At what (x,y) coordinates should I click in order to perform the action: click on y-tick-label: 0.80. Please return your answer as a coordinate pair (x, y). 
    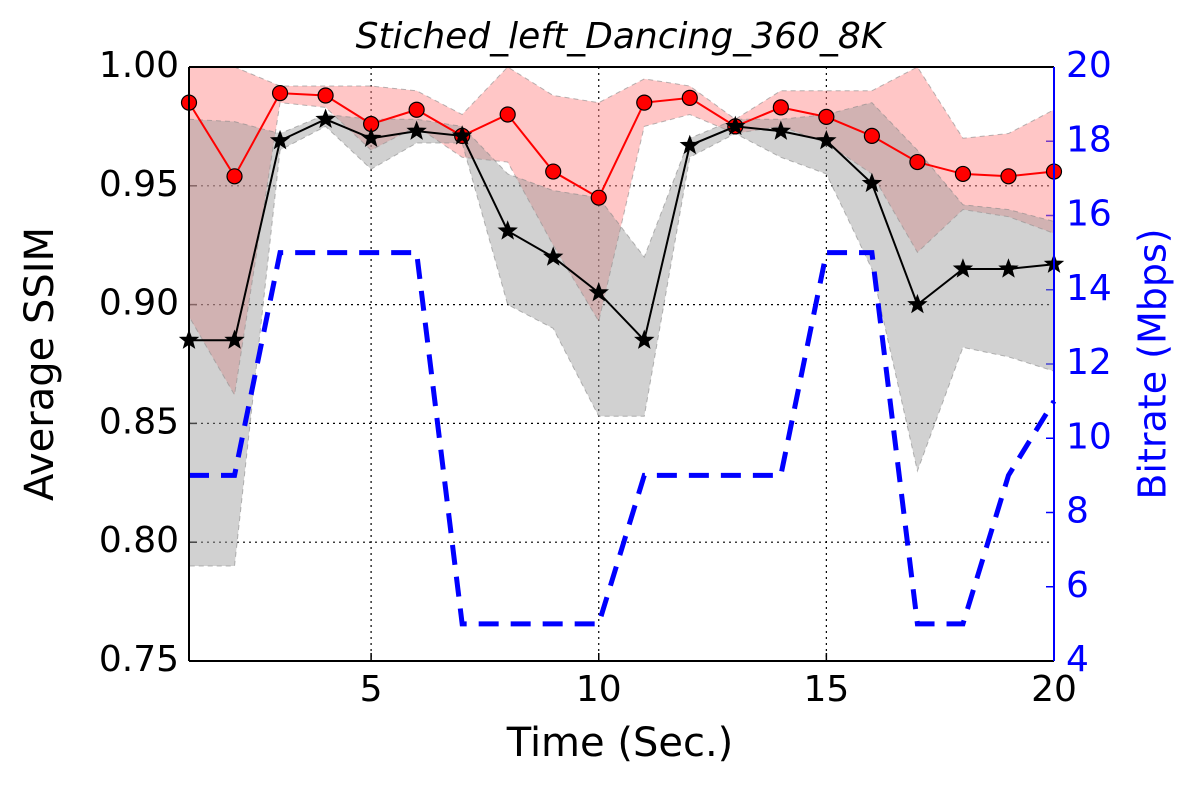
    Looking at the image, I should click on (139, 540).